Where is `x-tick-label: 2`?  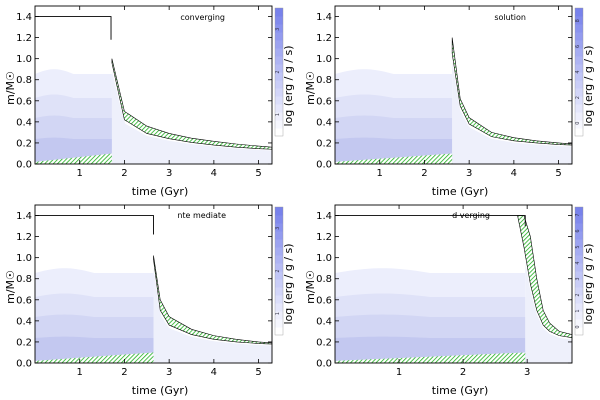 x-tick-label: 2 is located at coordinates (463, 372).